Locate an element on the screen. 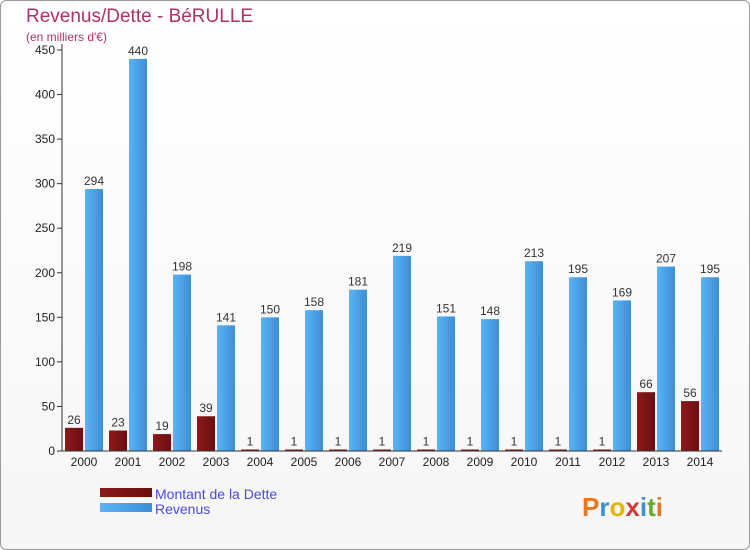  x-tick-label: 2004 is located at coordinates (260, 462).